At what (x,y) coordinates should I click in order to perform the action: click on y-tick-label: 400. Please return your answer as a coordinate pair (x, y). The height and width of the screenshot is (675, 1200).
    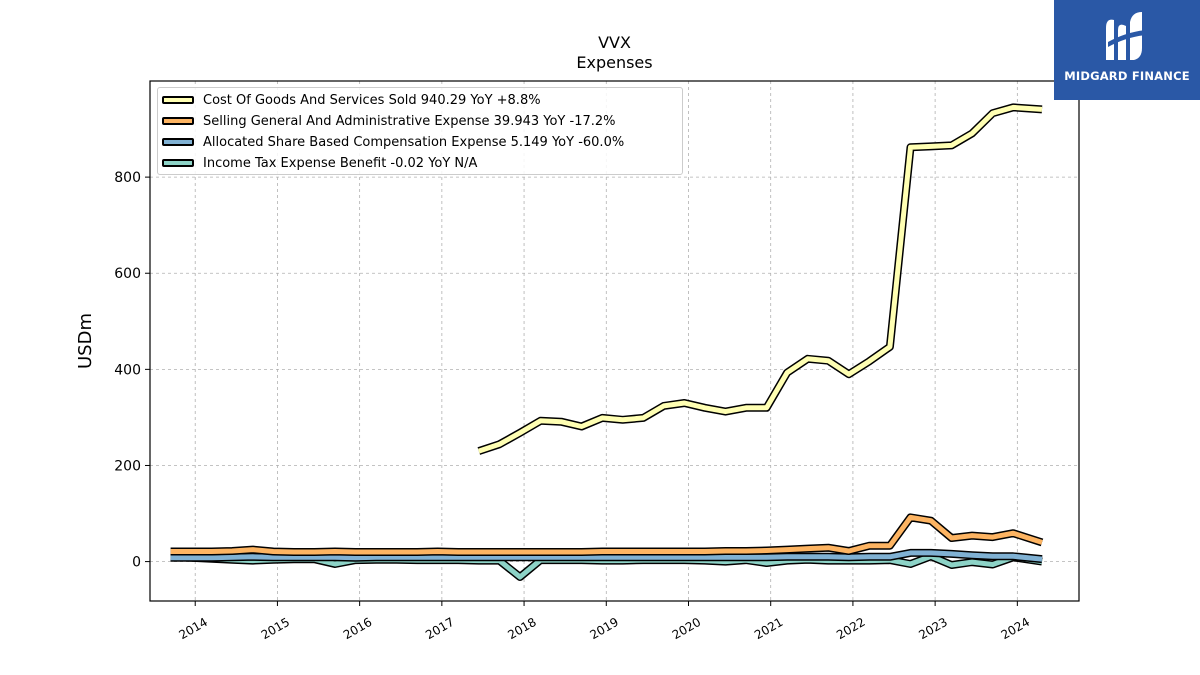
    Looking at the image, I should click on (127, 370).